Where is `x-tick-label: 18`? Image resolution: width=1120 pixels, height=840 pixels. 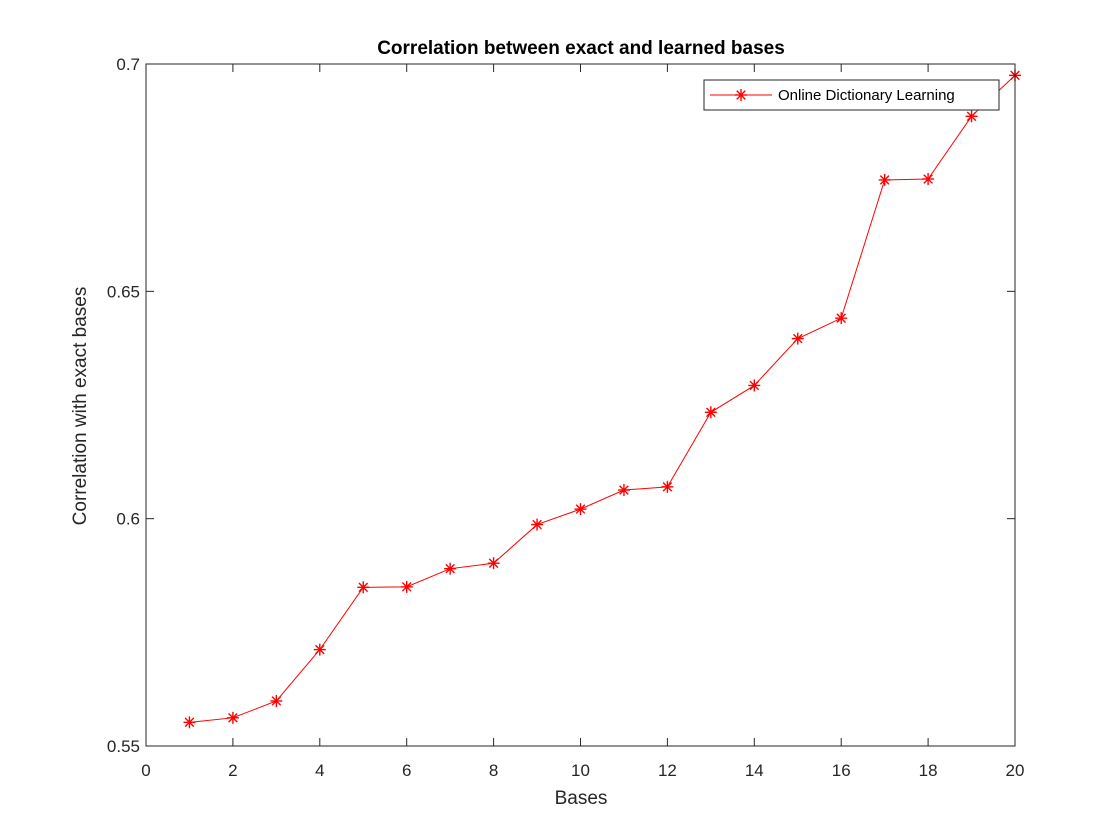 x-tick-label: 18 is located at coordinates (928, 770).